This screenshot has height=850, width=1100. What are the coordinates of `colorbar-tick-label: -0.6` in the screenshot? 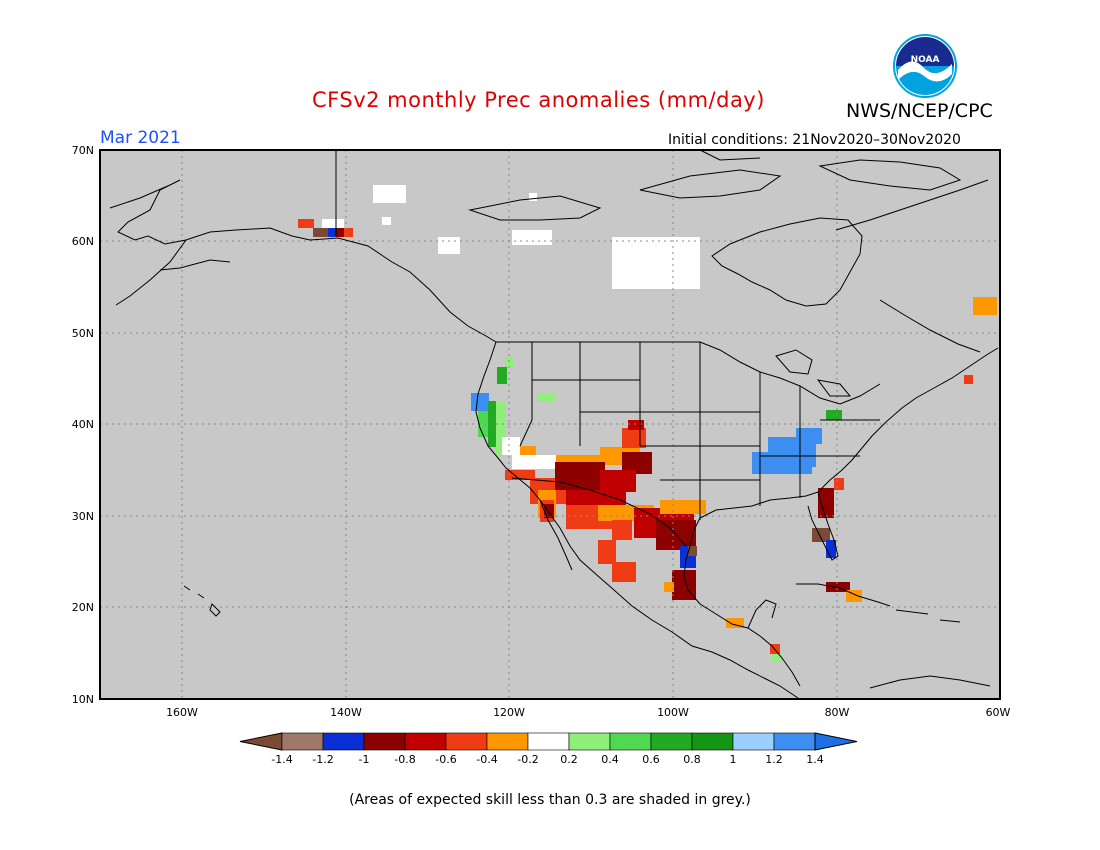 It's located at (445, 759).